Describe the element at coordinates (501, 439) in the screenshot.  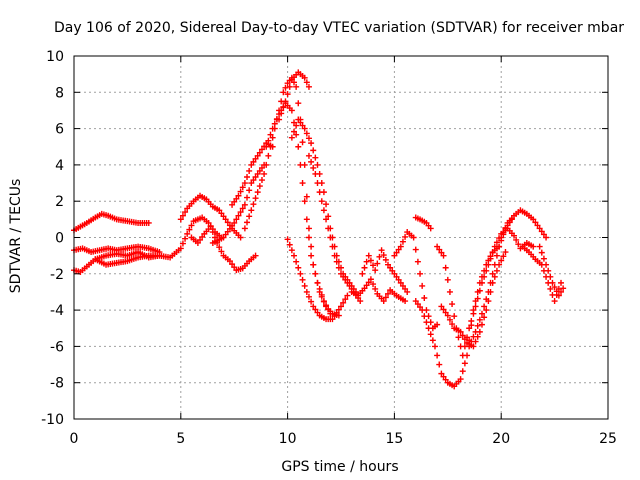
I see `x-tick-label: 20` at that location.